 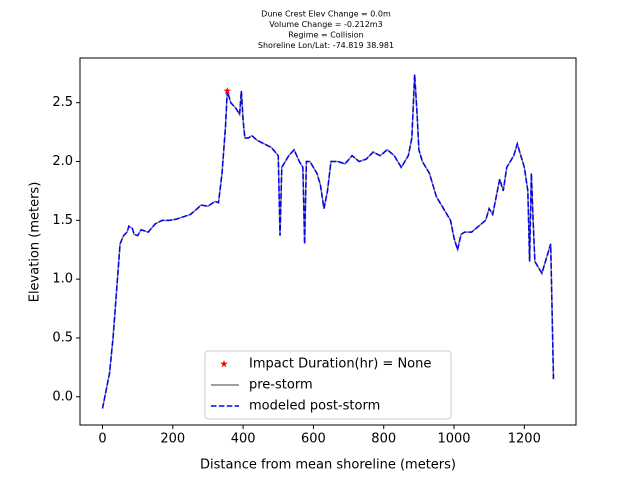 What do you see at coordinates (62, 396) in the screenshot?
I see `y-tick-label: 0.0` at bounding box center [62, 396].